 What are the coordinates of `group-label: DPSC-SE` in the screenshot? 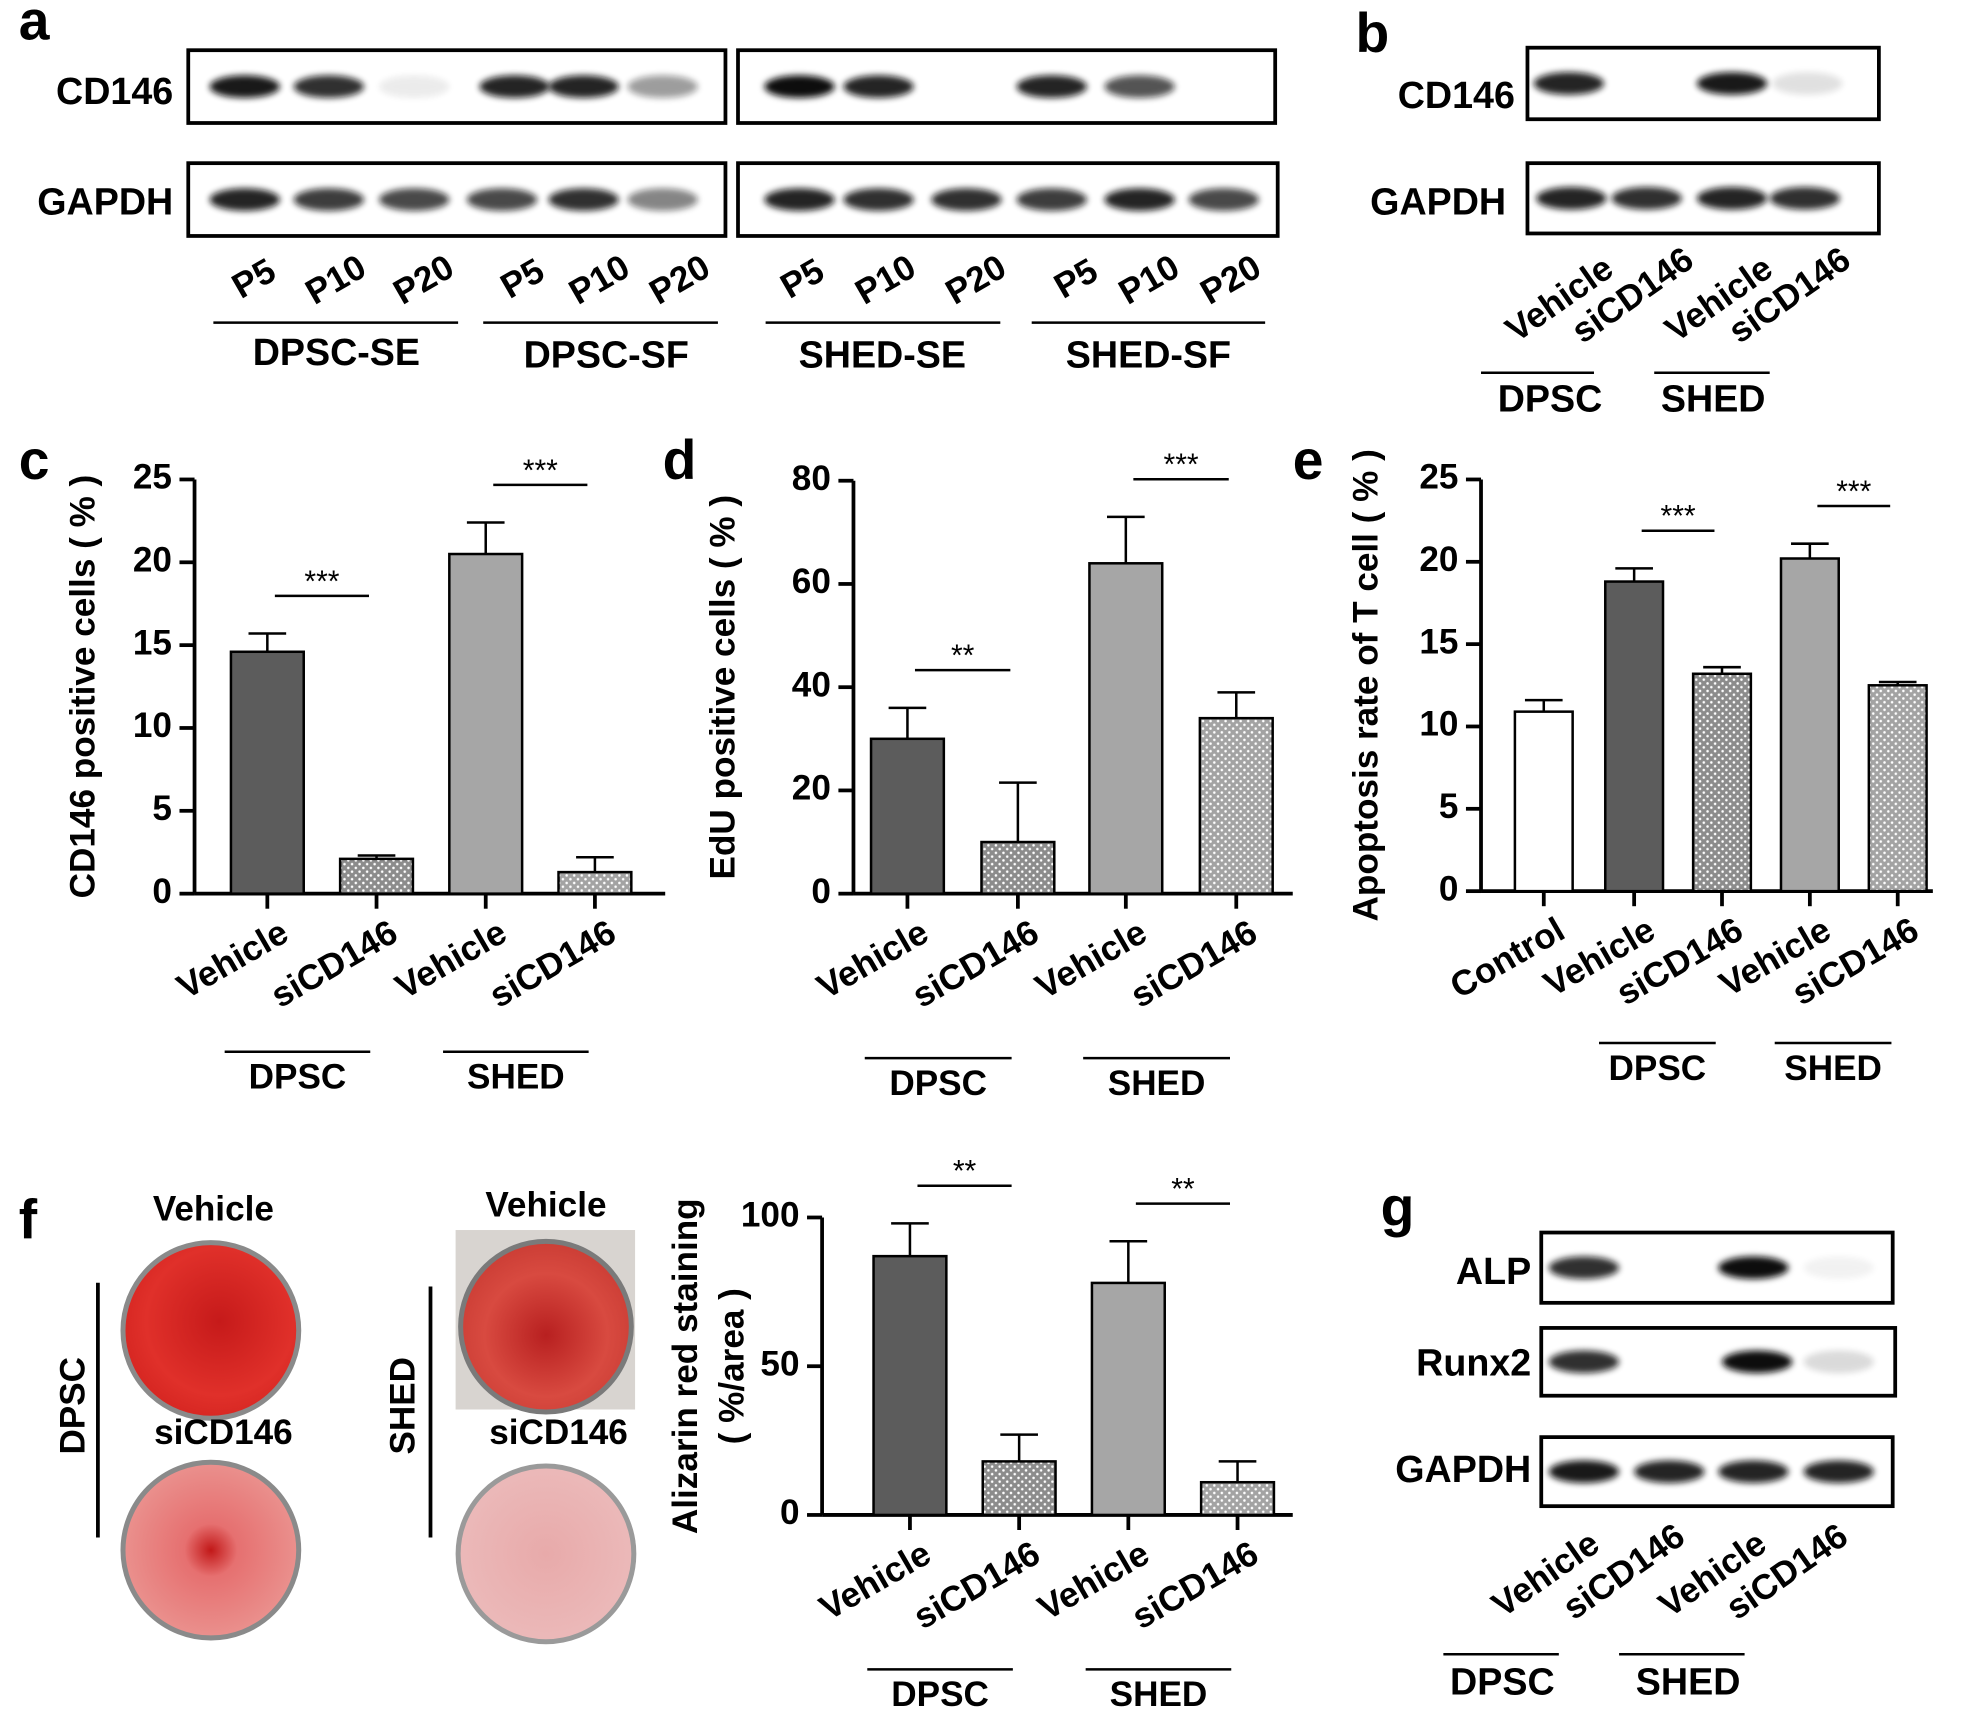 It's located at (336, 352).